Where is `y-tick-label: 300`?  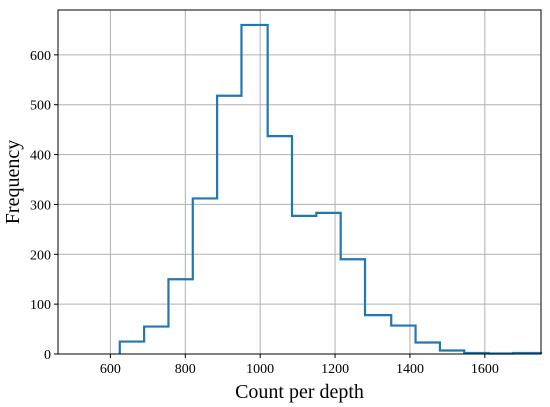 y-tick-label: 300 is located at coordinates (40, 205).